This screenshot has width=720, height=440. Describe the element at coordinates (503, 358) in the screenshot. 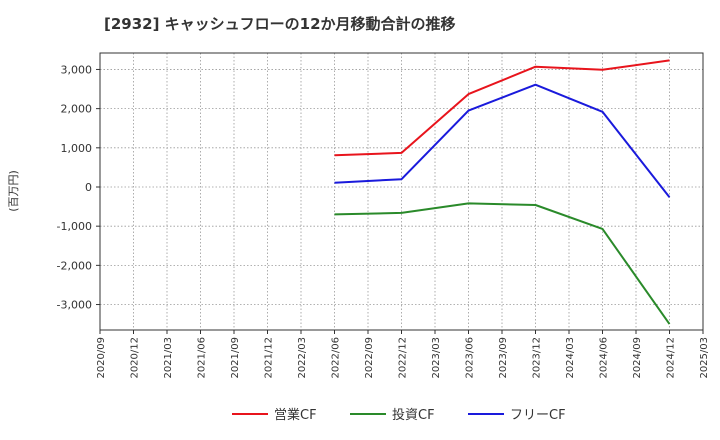

I see `x-tick-label: 2023/09` at that location.